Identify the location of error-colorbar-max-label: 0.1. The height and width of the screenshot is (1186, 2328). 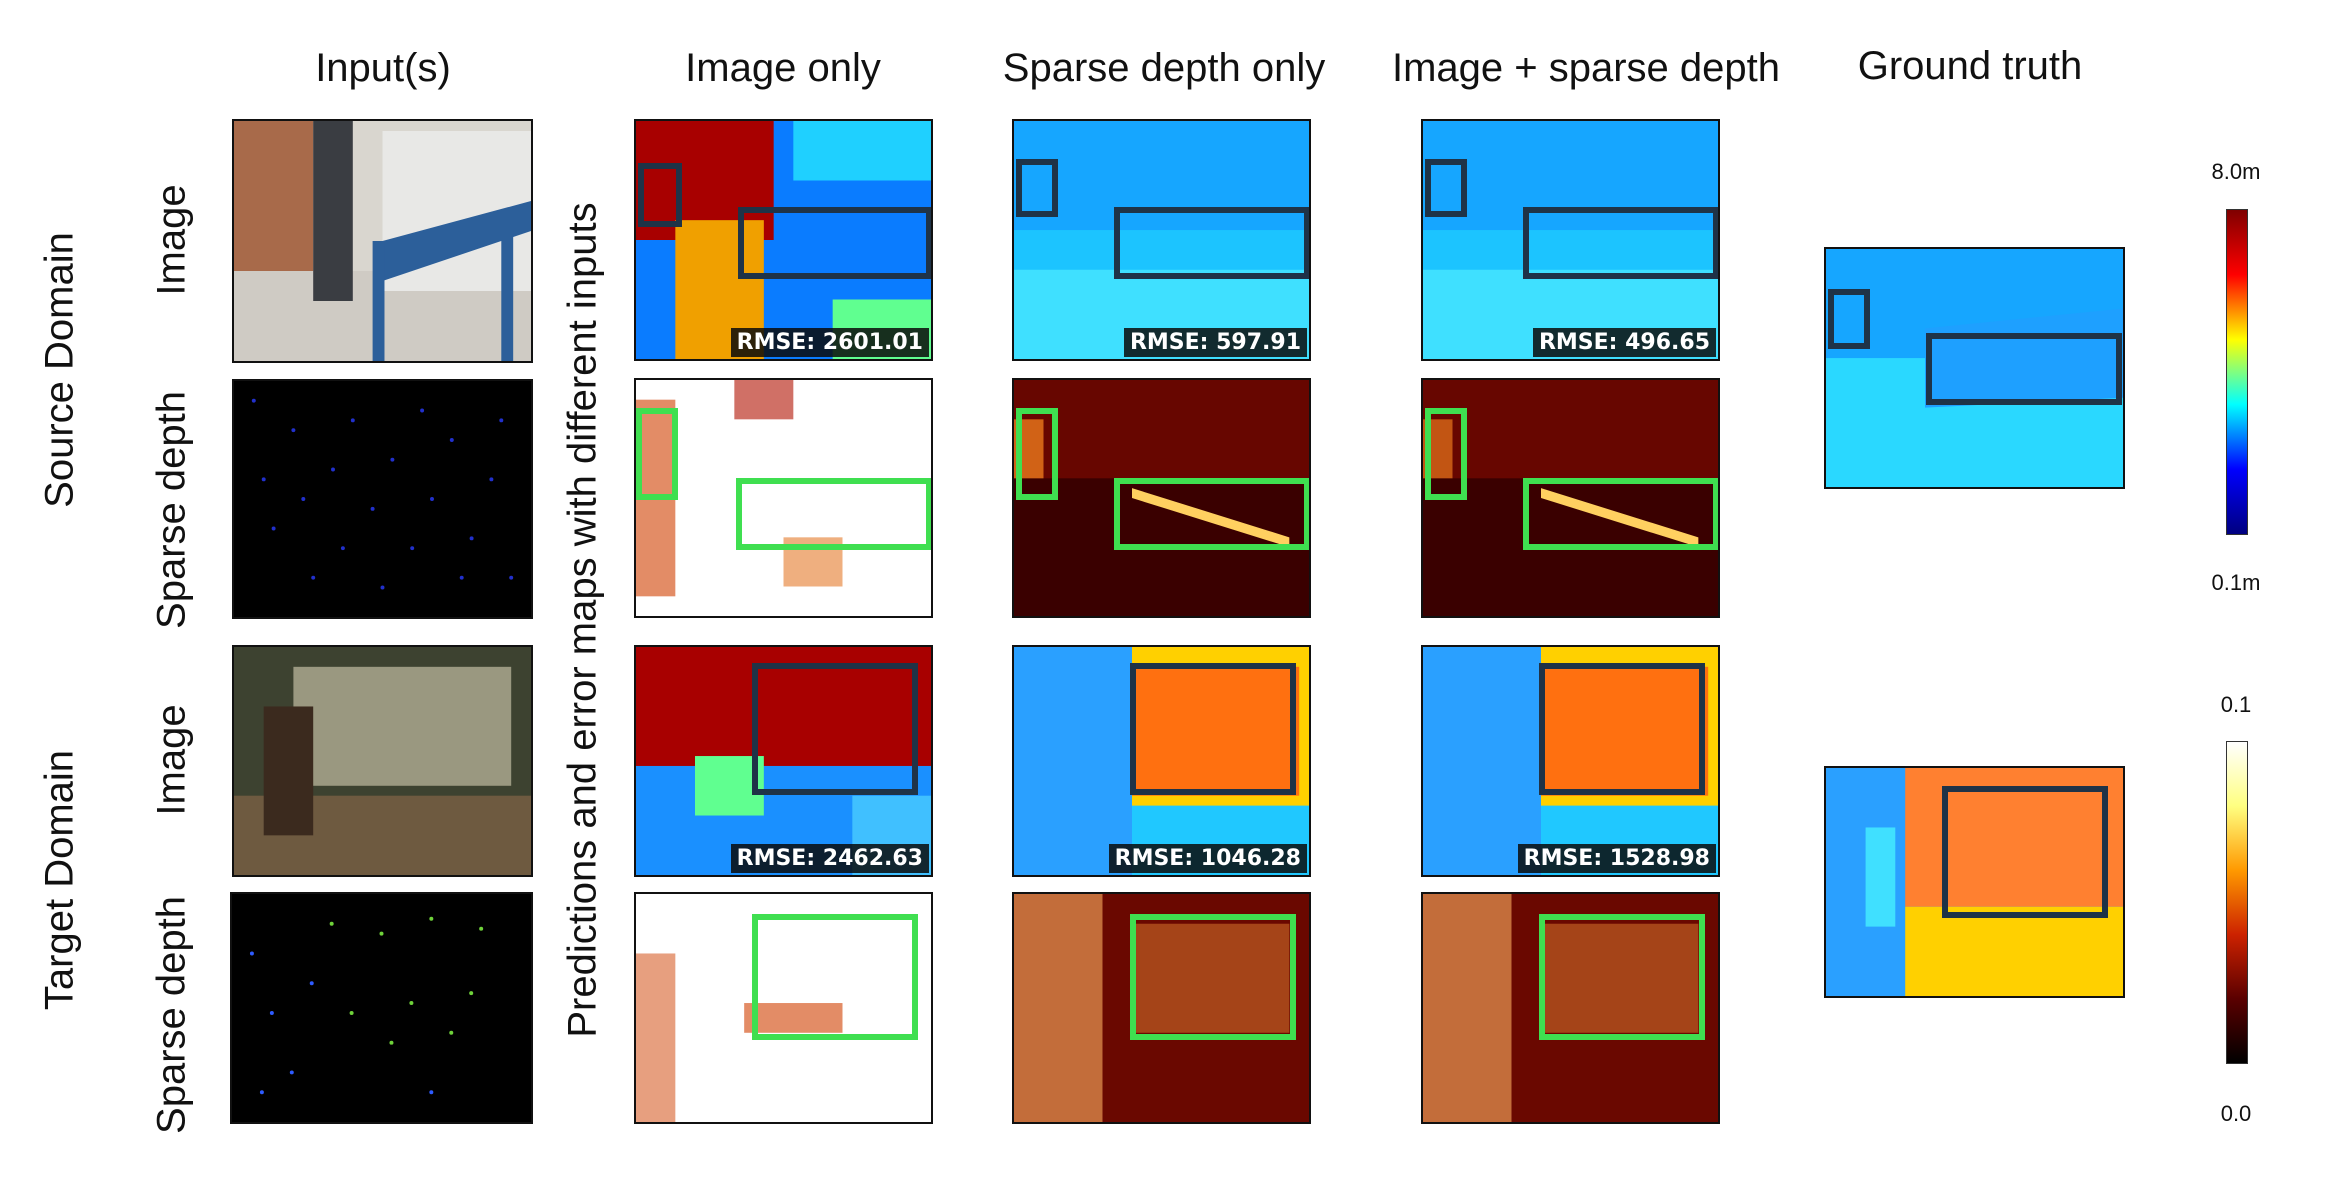
(2236, 704).